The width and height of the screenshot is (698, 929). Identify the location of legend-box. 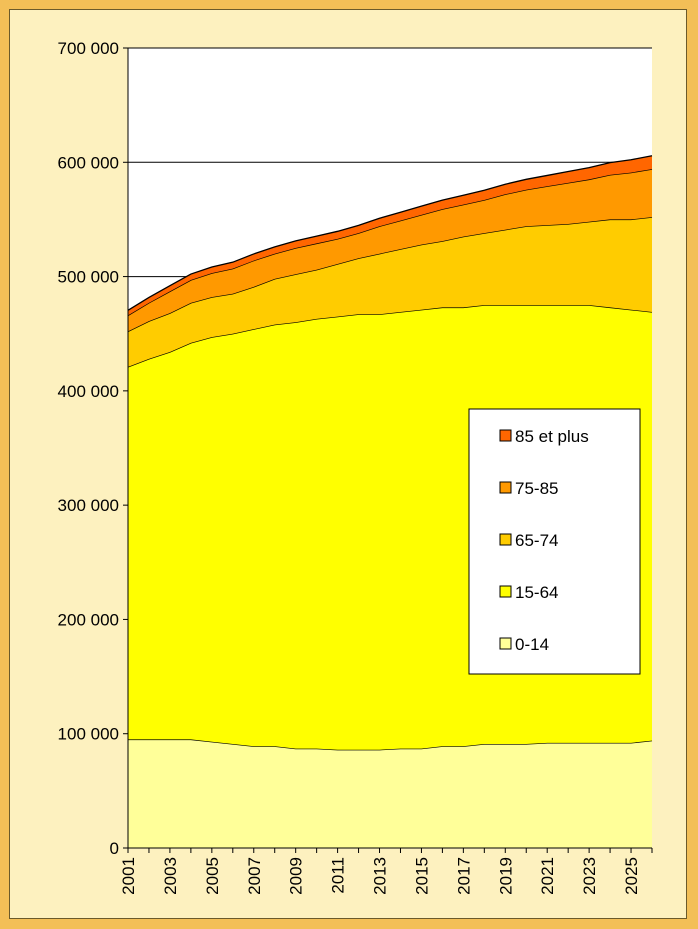
(554, 541).